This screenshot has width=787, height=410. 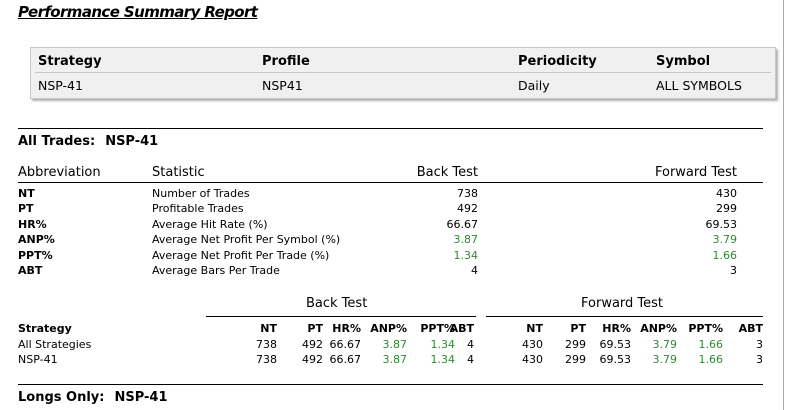 I want to click on stats-statistic: Profitable Trades, so click(x=198, y=208).